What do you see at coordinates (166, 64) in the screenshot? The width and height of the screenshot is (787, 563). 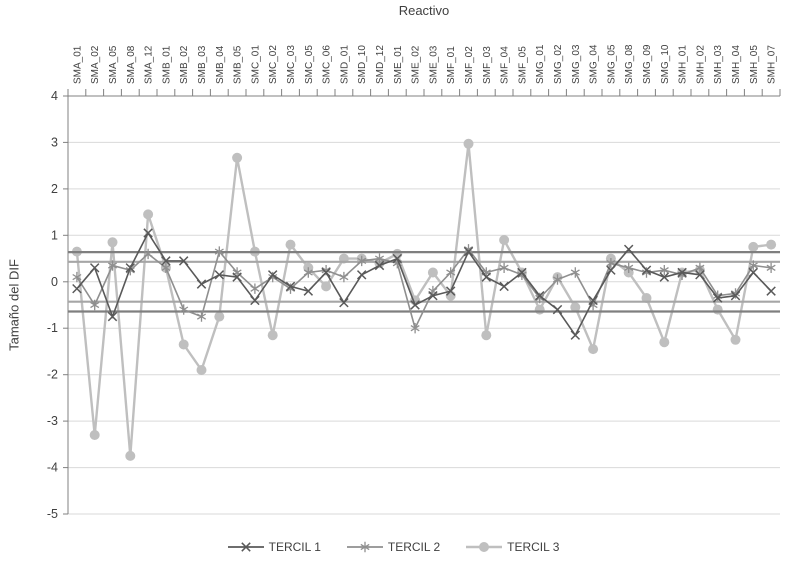 I see `svg-text: SMB_01` at bounding box center [166, 64].